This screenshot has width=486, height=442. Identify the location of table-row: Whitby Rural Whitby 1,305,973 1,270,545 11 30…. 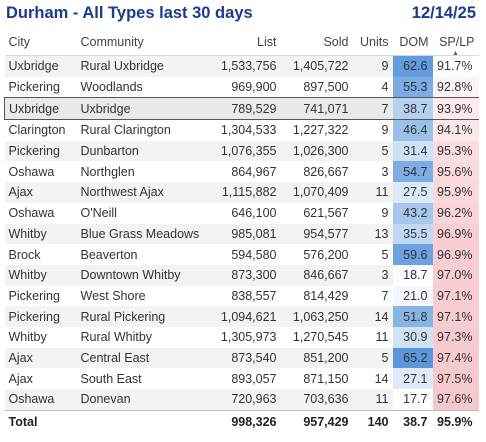
(241, 337).